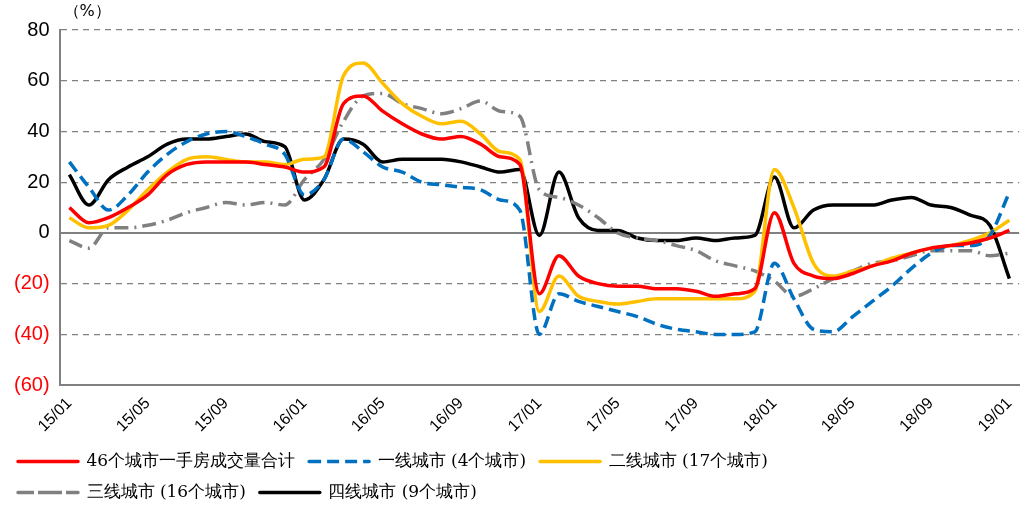 This screenshot has width=1026, height=511. I want to click on y-tick-label: 80, so click(38, 28).